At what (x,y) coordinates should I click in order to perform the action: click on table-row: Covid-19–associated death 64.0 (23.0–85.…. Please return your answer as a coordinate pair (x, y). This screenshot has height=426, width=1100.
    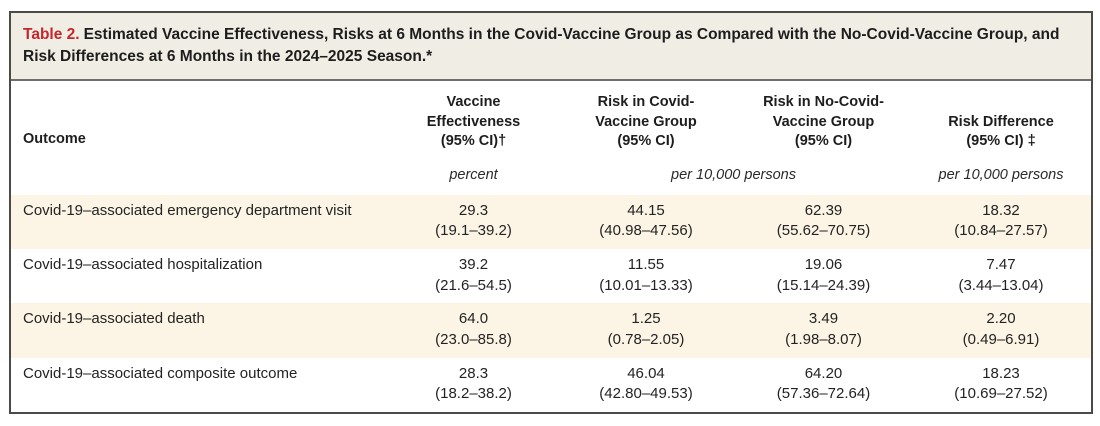
    Looking at the image, I should click on (551, 330).